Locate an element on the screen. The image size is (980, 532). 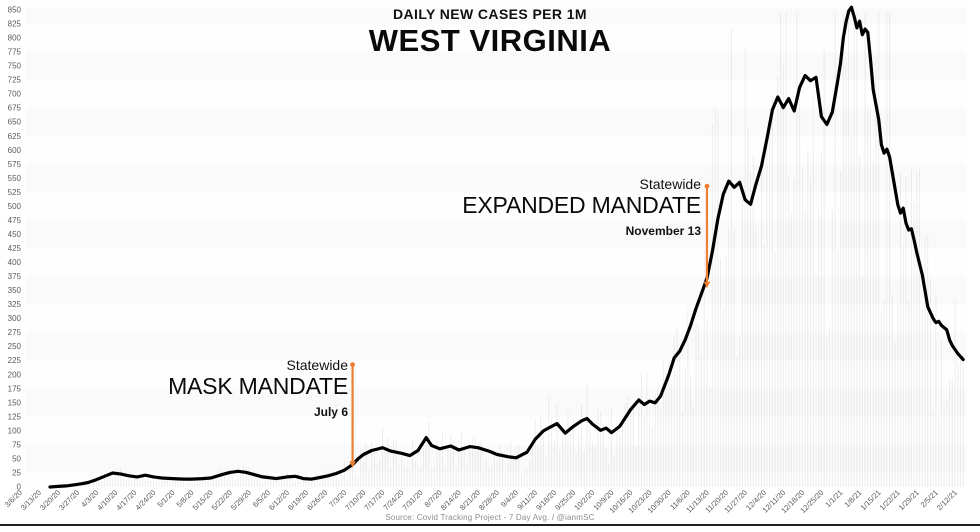
y-tick-label: 500 is located at coordinates (15, 206).